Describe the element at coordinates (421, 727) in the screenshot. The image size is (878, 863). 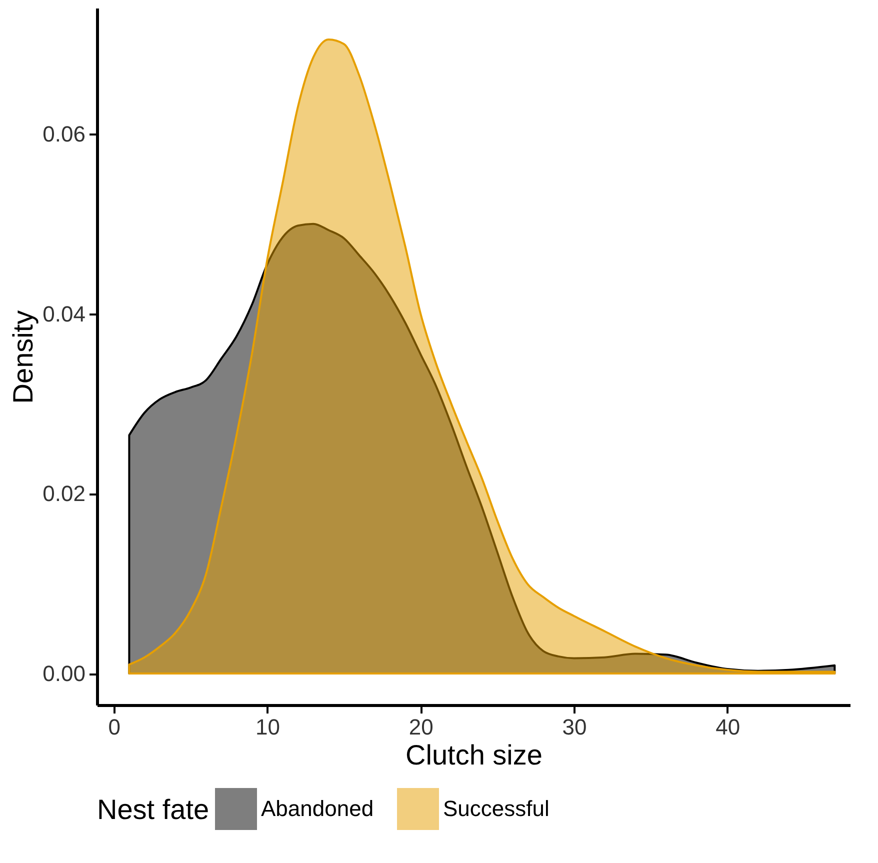
I see `x-tick-label: 20` at that location.